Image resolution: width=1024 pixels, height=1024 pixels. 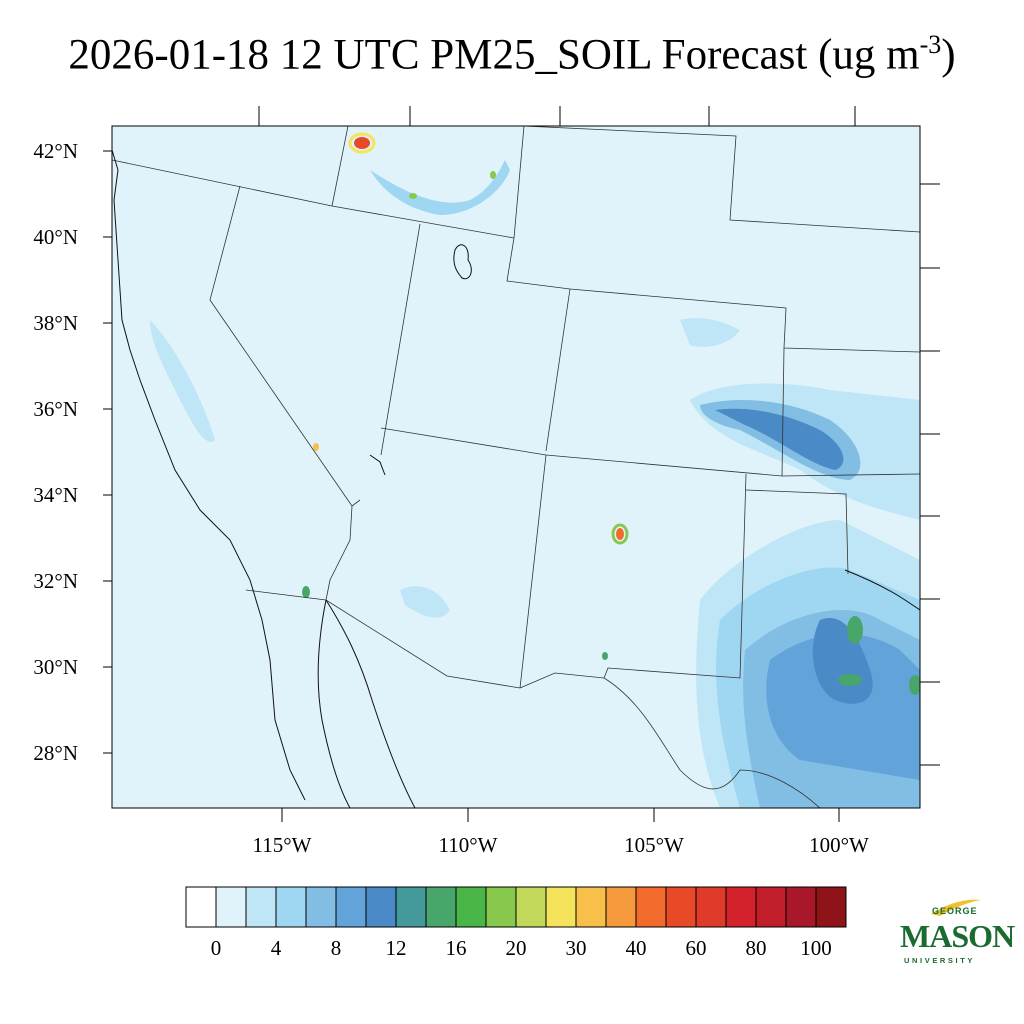 I want to click on lat-label-30: 30°N, so click(x=55, y=667).